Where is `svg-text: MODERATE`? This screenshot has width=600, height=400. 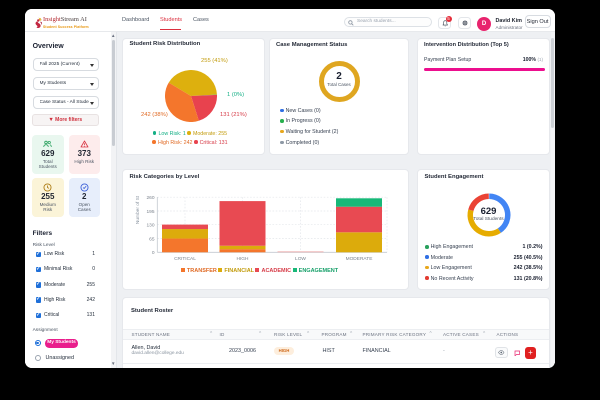 svg-text: MODERATE is located at coordinates (359, 259).